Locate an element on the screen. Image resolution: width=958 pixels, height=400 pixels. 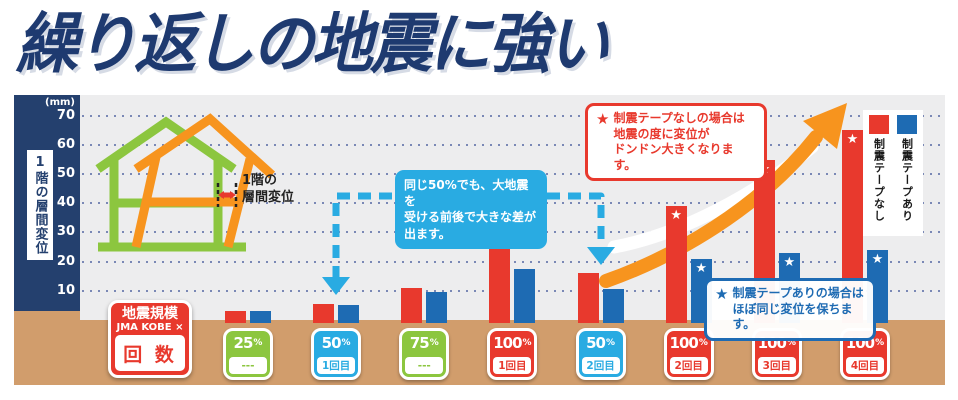
category-badge: 25% --- is located at coordinates (248, 354).